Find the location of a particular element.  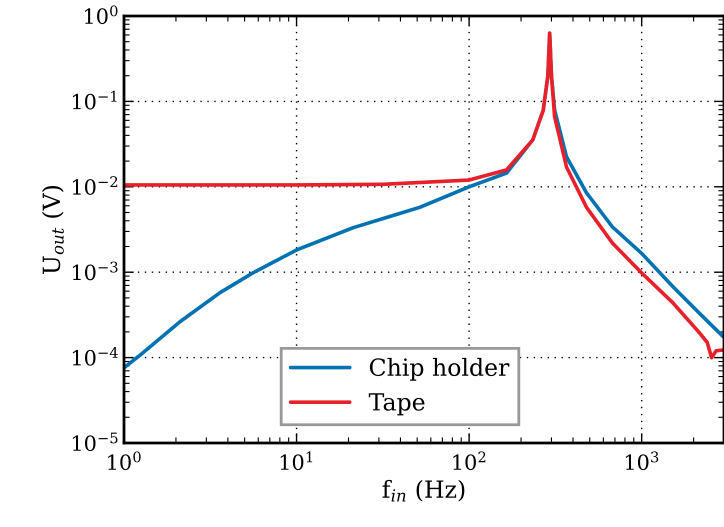

legend-label: Tape is located at coordinates (396, 404).